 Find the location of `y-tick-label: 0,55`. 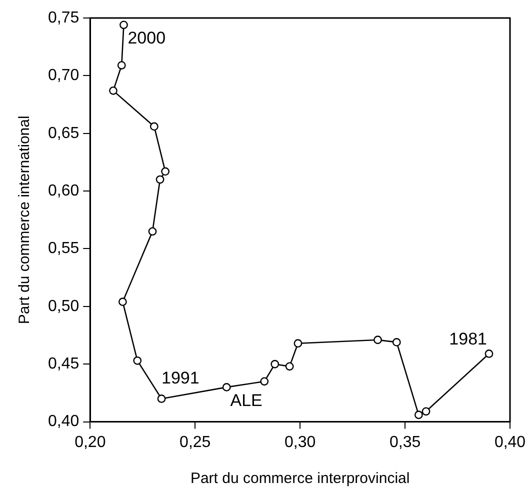

y-tick-label: 0,55 is located at coordinates (64, 249).